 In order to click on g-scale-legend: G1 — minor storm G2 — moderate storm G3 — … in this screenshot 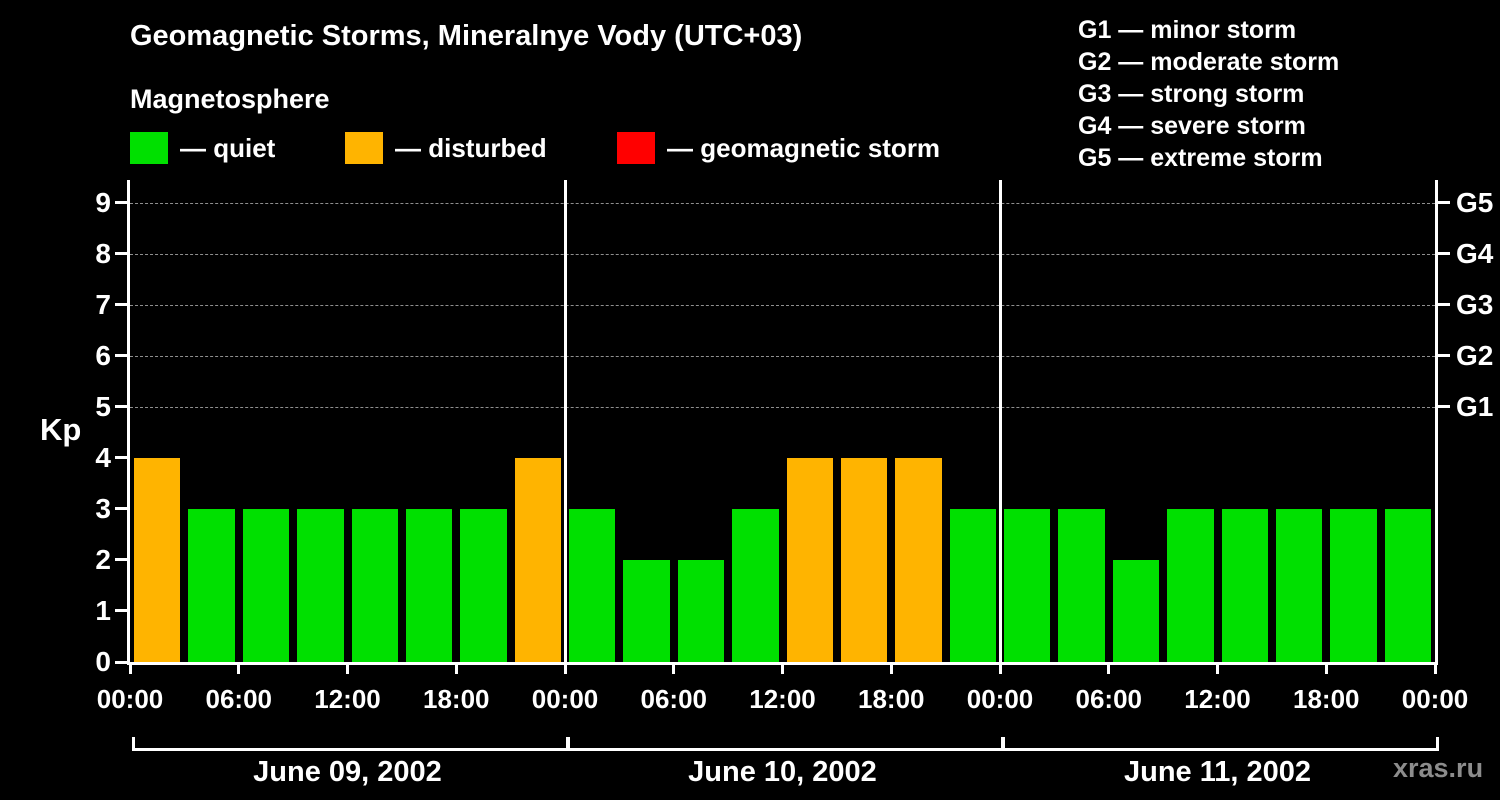, I will do `click(1208, 94)`.